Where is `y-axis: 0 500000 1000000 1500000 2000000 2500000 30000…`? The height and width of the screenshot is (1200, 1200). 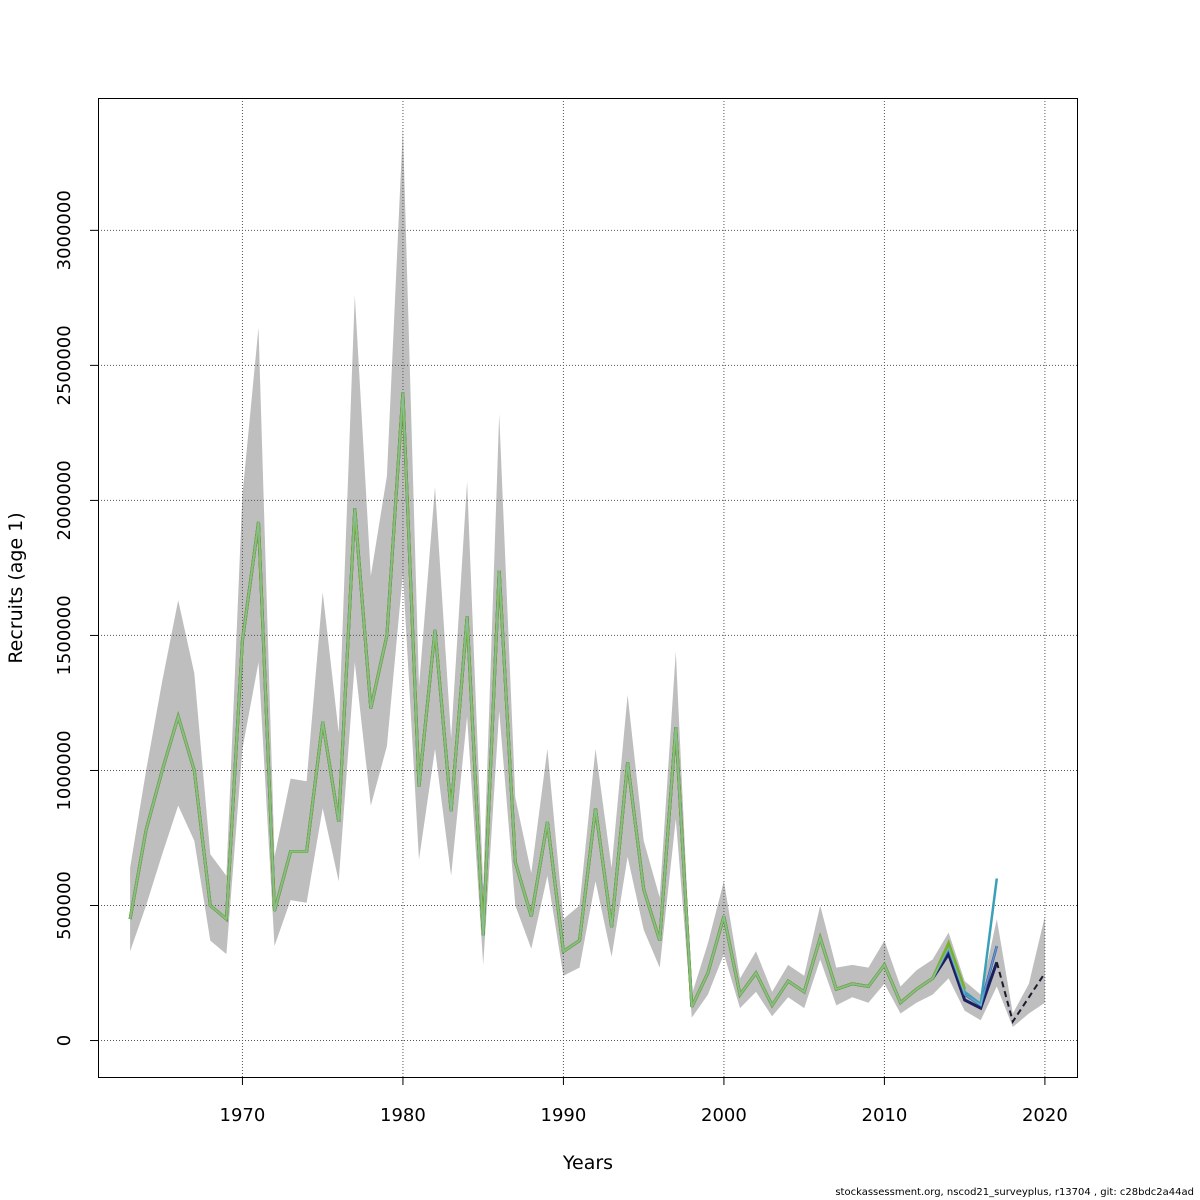 y-axis: 0 500000 1000000 1500000 2000000 2500000 30000… is located at coordinates (76, 618).